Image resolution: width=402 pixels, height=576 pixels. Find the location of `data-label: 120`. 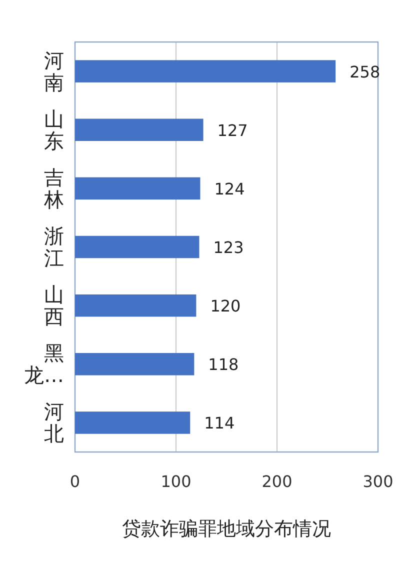

data-label: 120 is located at coordinates (225, 306).